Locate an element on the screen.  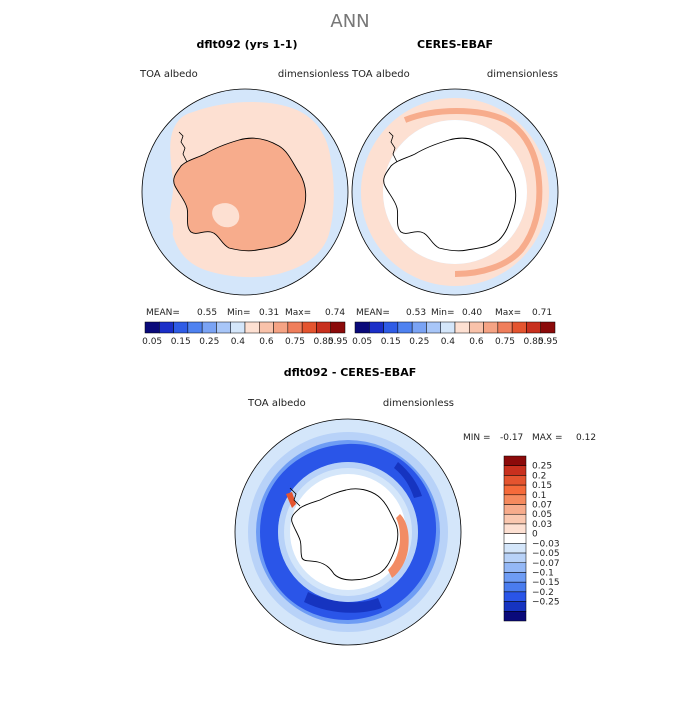
map1-mean-value: 0.55 is located at coordinates (207, 313).